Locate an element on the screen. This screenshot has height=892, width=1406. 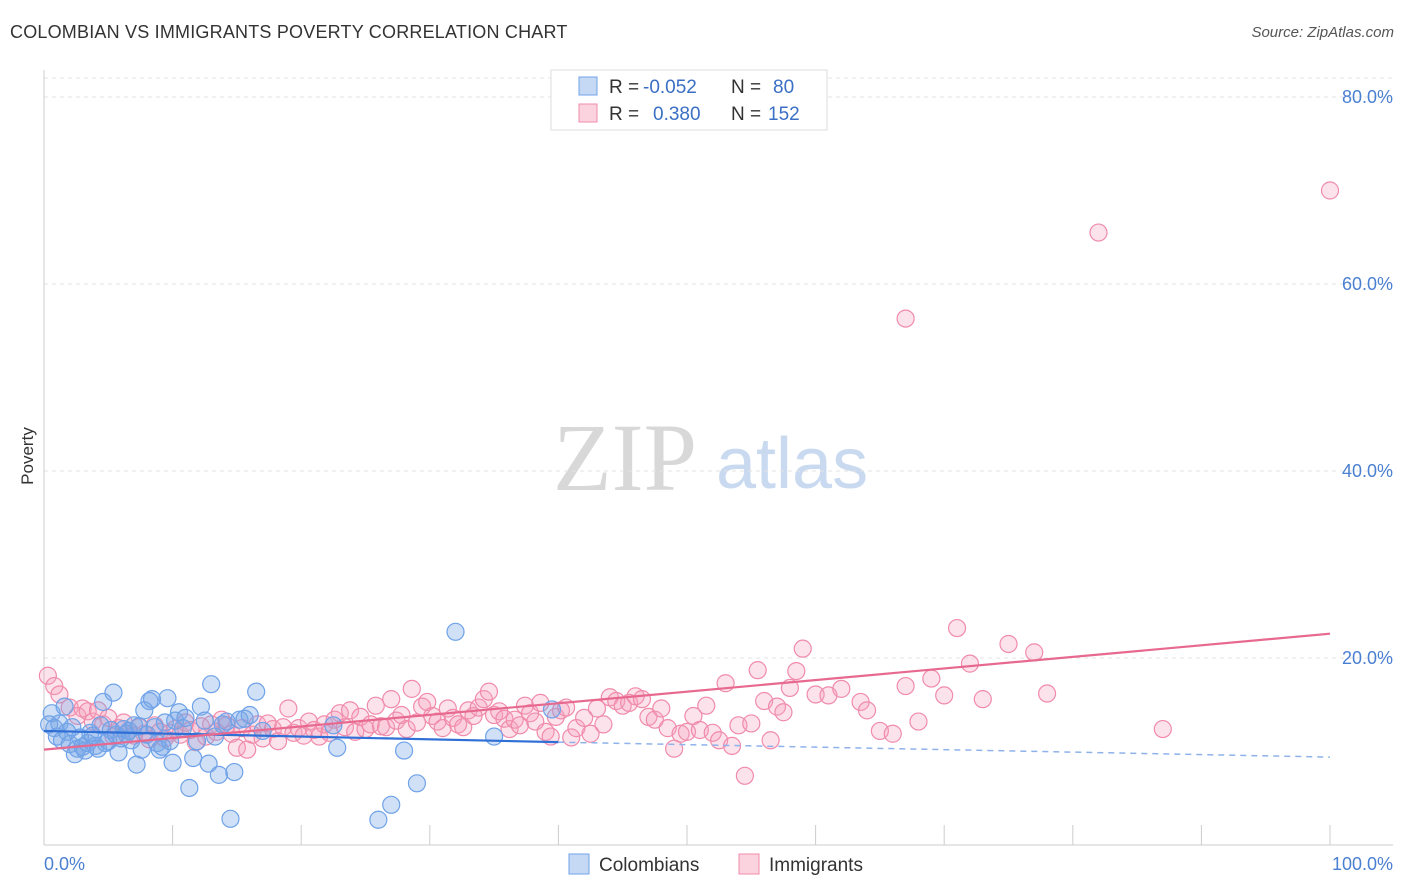
legend-swatch-colombians is located at coordinates (588, 86).